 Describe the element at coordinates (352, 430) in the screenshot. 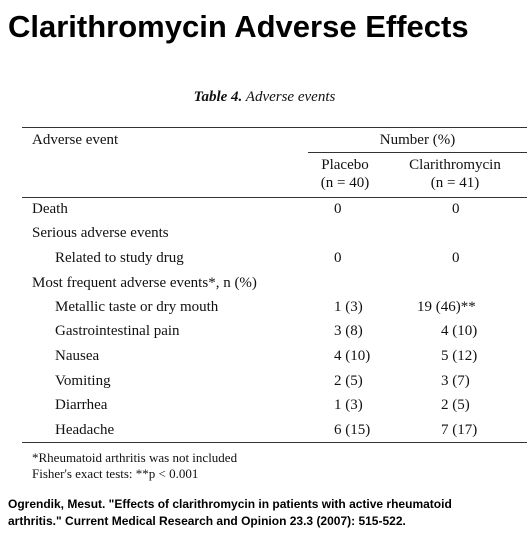

I see `cell: 6 (15)` at that location.